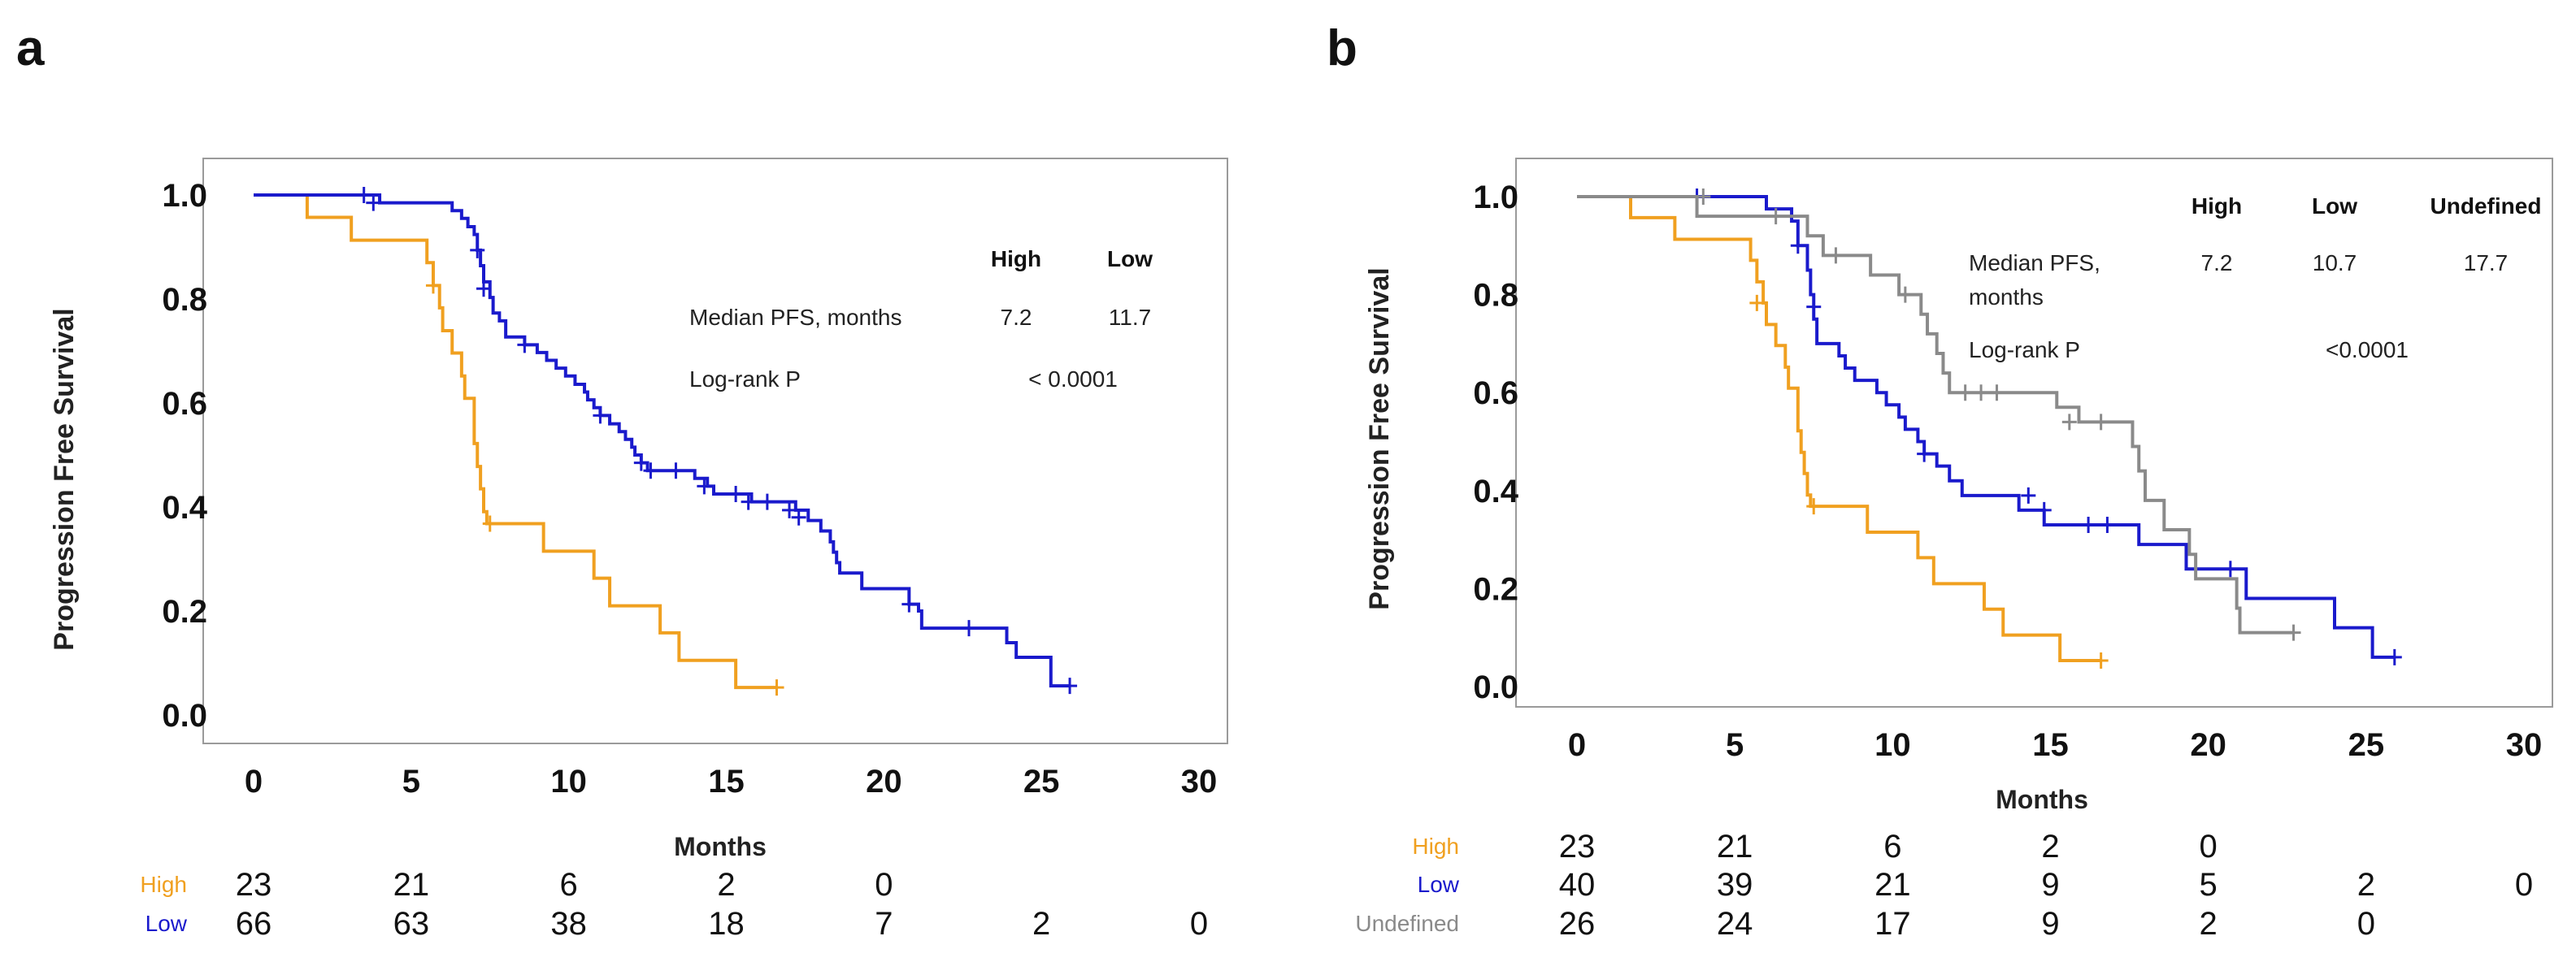 Image resolution: width=2576 pixels, height=975 pixels. I want to click on panel-b-risk-count-undefined: 24, so click(1735, 924).